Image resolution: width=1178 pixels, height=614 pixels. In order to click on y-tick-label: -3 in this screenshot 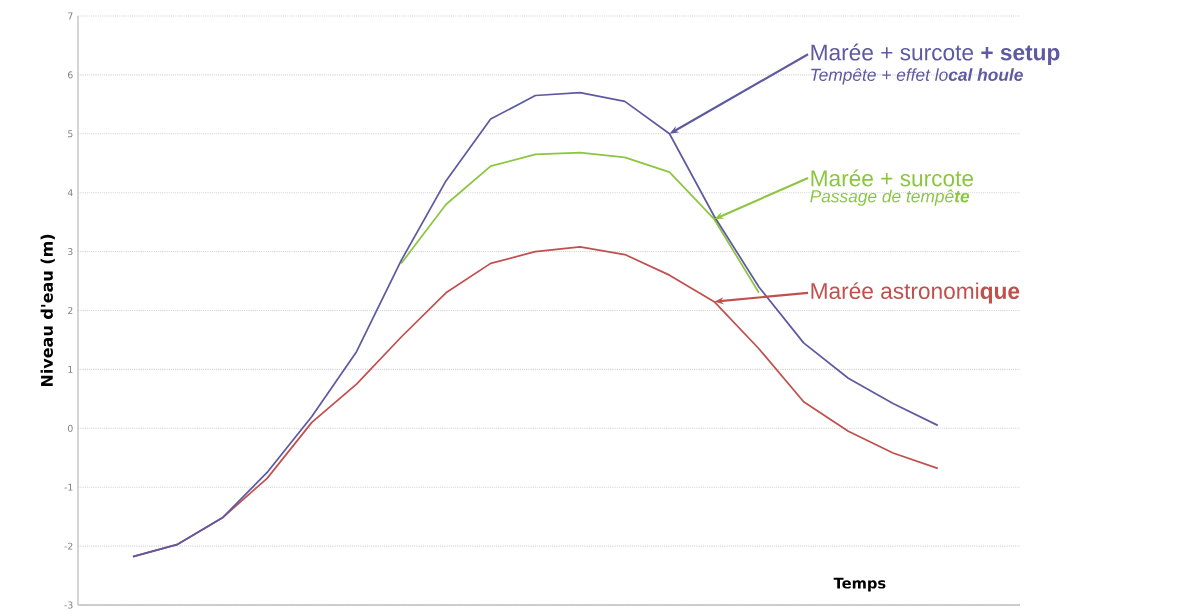, I will do `click(68, 605)`.